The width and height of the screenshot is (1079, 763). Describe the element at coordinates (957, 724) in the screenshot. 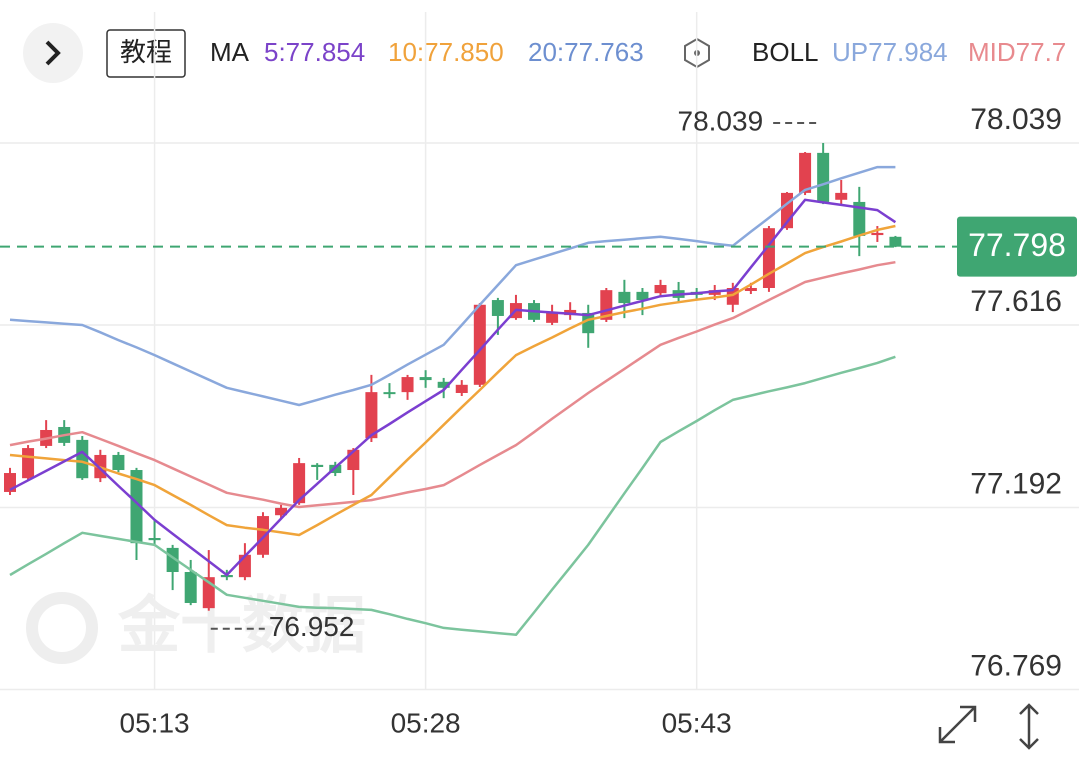

I see `fullscreen-icon` at that location.